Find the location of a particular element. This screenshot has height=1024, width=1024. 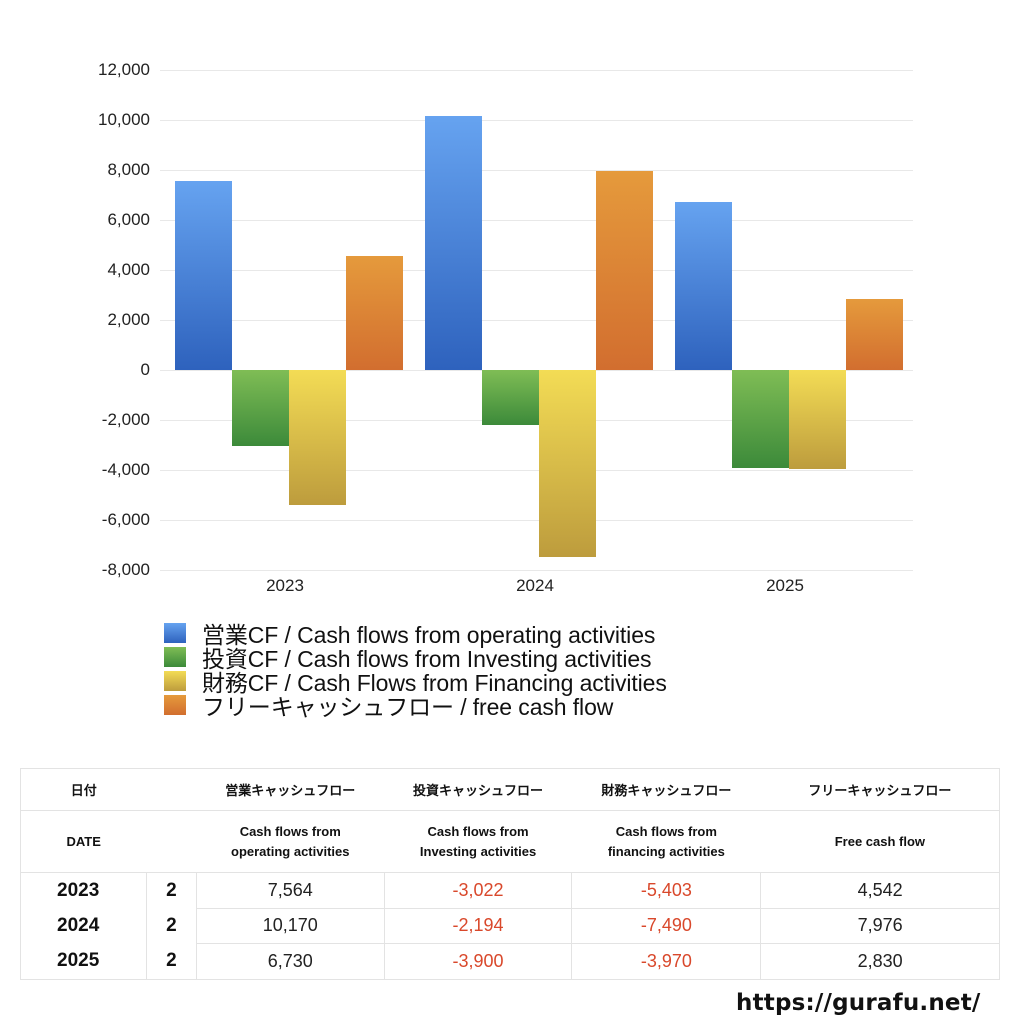

header-line: operating activities is located at coordinates (290, 851).